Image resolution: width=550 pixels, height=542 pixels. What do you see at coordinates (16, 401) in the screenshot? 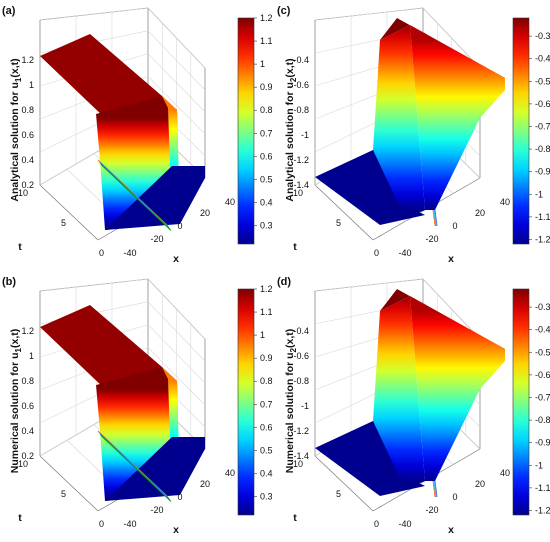
I see `z-axis-label: Numerical solution for u1(x,t)` at bounding box center [16, 401].